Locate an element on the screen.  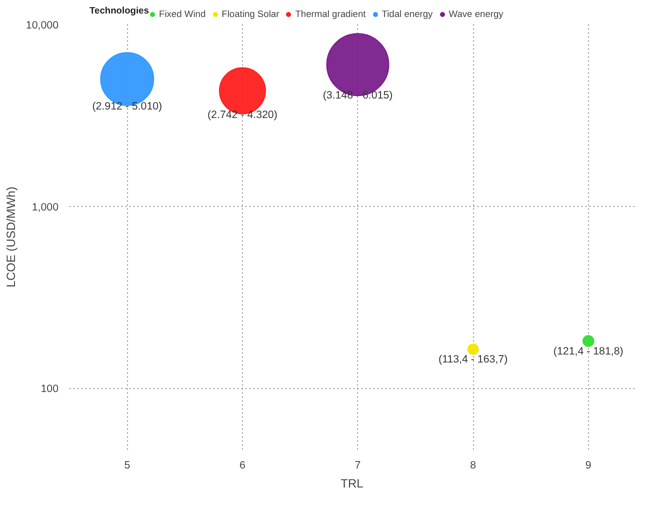
annotation: (3.148 - 6.015) is located at coordinates (357, 95).